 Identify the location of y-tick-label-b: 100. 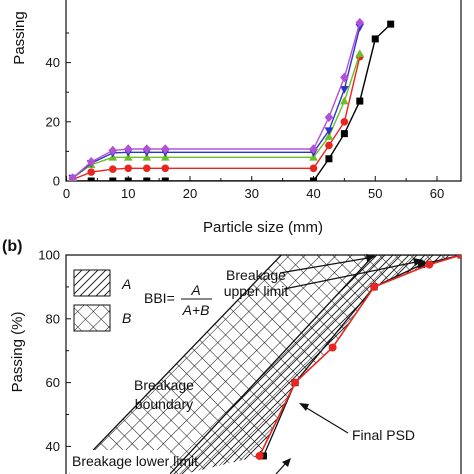
(49, 255).